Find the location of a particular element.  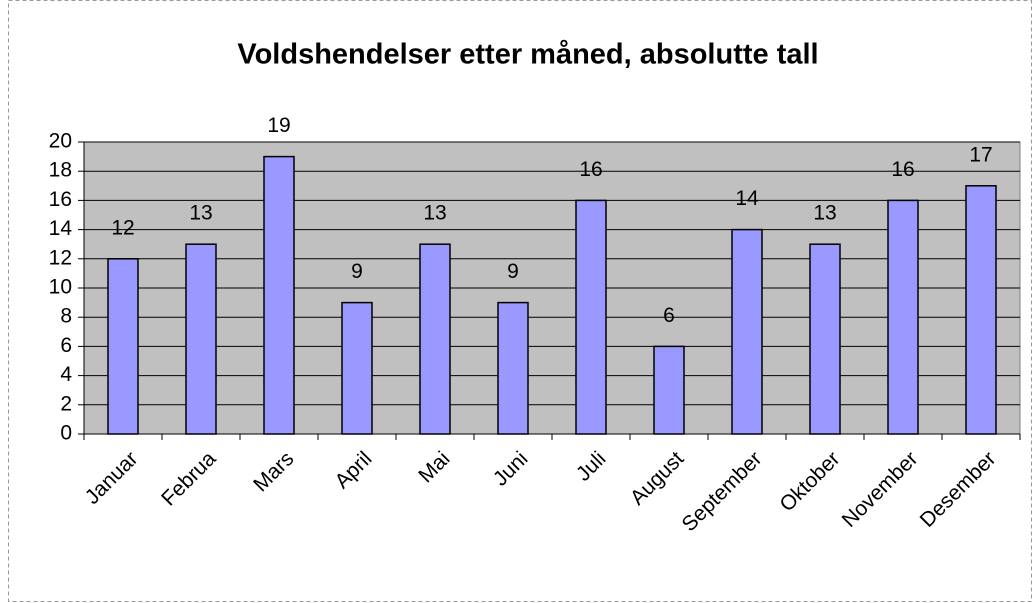

y-tick-label: 6 is located at coordinates (66, 345).